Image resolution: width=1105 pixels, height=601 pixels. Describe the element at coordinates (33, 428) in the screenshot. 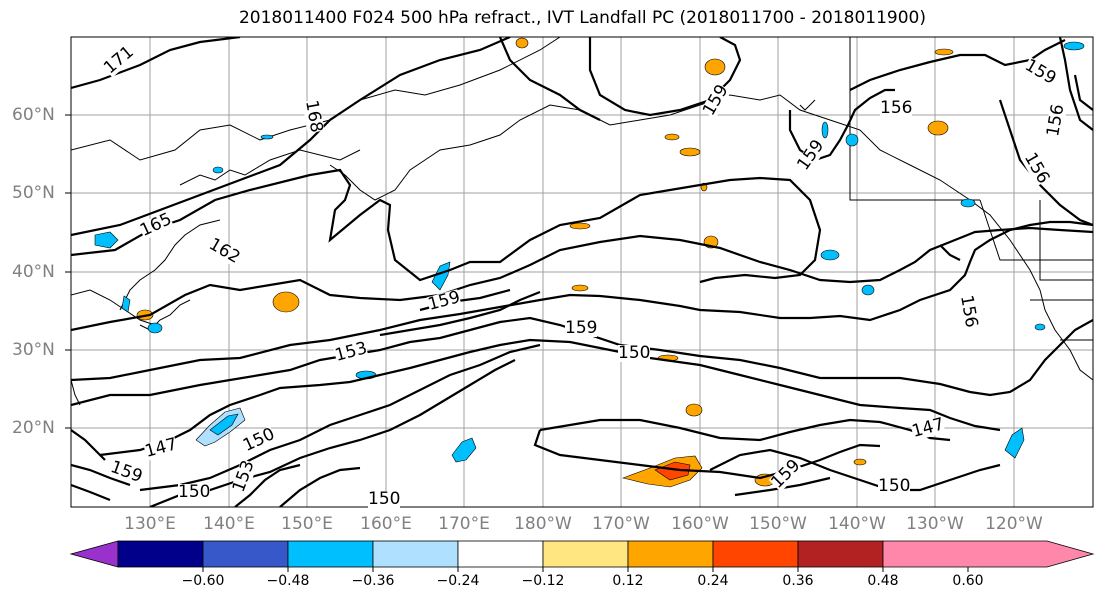

I see `lat-label: 20°N` at that location.